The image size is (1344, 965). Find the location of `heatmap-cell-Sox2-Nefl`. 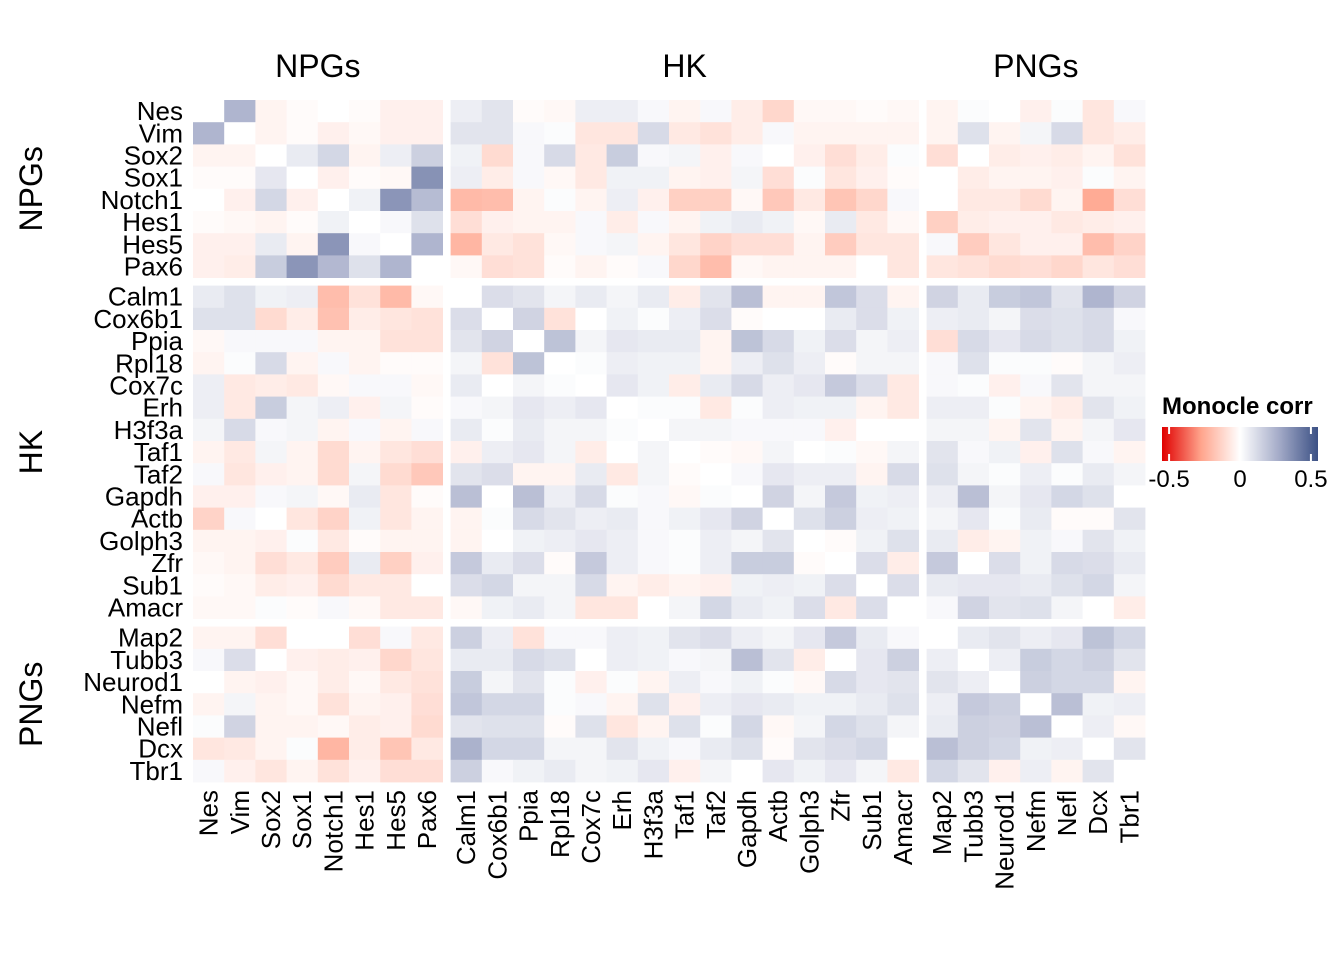

heatmap-cell-Sox2-Nefl is located at coordinates (1067, 155).